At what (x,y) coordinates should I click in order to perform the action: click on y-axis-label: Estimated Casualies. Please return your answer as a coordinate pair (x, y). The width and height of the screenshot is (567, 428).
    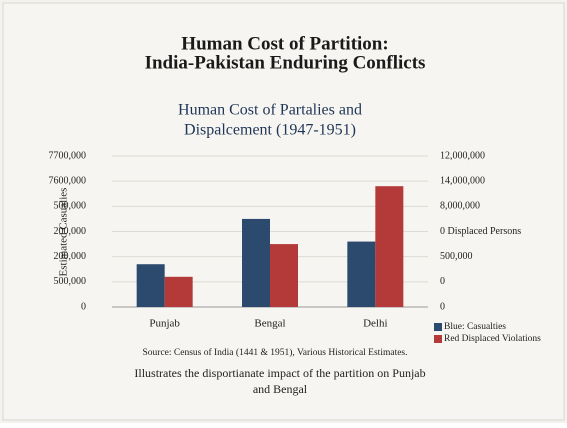
    Looking at the image, I should click on (64, 232).